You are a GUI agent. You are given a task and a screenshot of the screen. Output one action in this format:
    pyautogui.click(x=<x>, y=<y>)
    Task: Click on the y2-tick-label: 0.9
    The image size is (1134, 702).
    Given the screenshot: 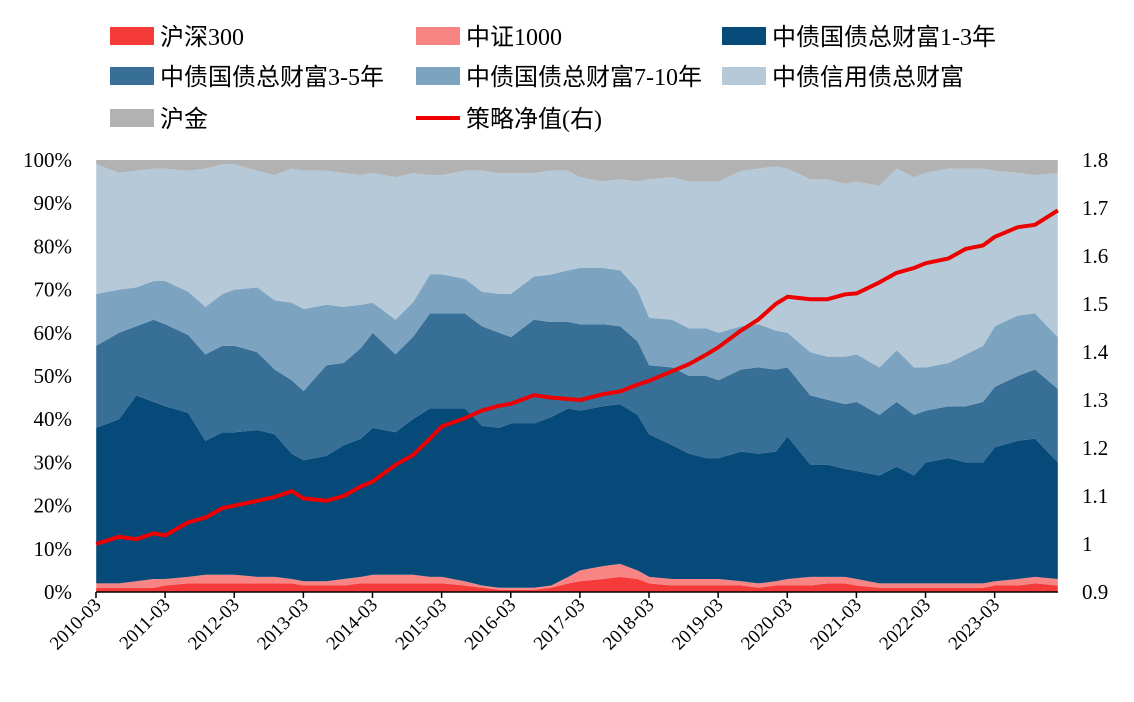 What is the action you would take?
    pyautogui.click(x=1095, y=592)
    